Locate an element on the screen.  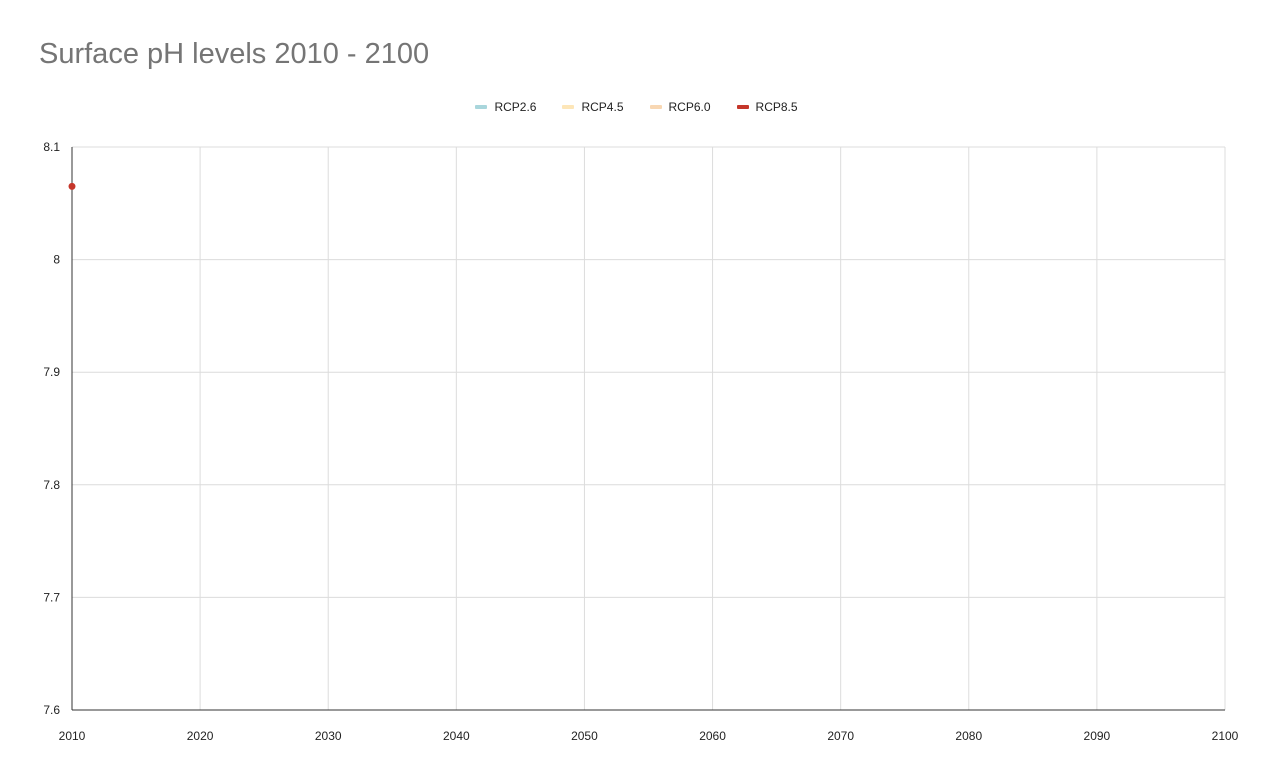
legend-swatch-rcp45 is located at coordinates (568, 107).